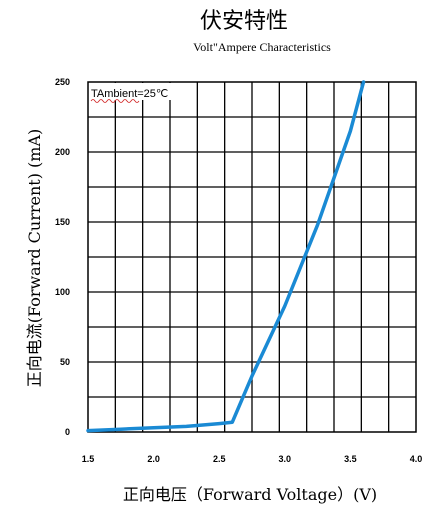  Describe the element at coordinates (244, 21) in the screenshot. I see `chart-title: 伏安特性` at that location.